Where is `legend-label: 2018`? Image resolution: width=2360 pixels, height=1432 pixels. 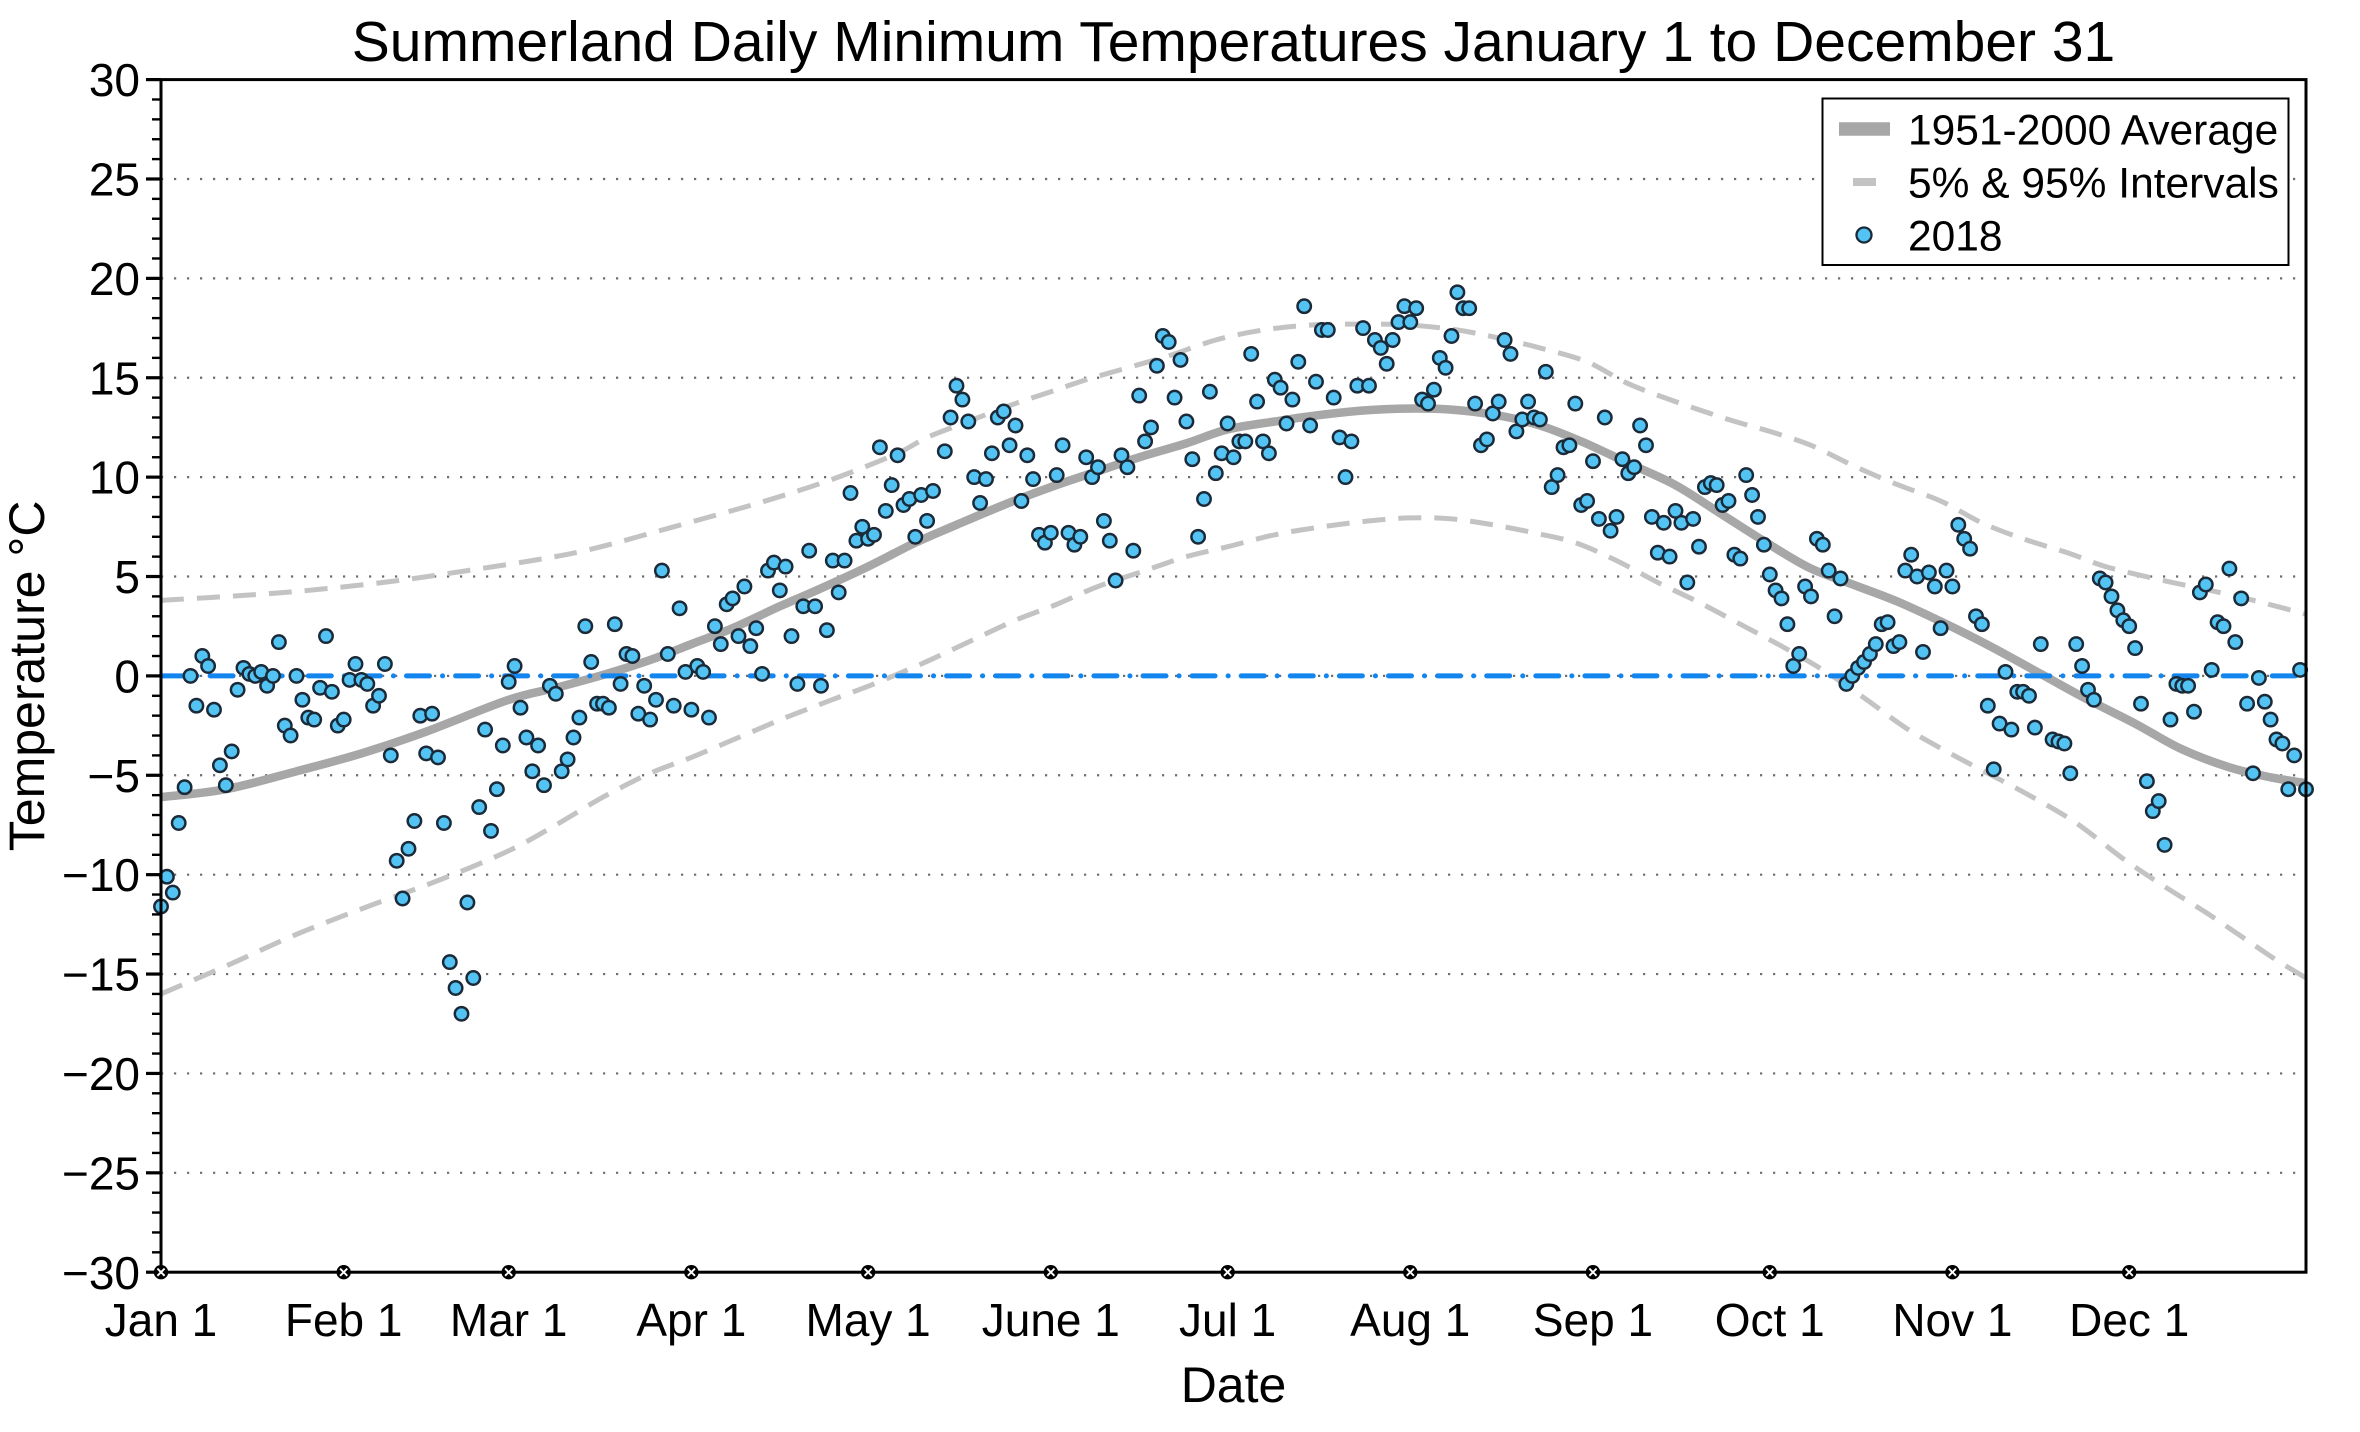
legend-label: 2018 is located at coordinates (1955, 236).